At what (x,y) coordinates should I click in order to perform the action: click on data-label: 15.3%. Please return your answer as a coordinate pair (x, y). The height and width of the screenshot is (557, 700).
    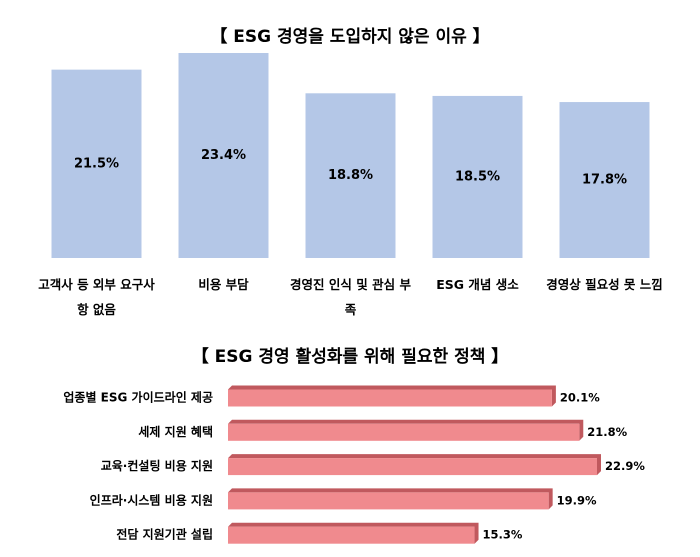
    Looking at the image, I should click on (503, 535).